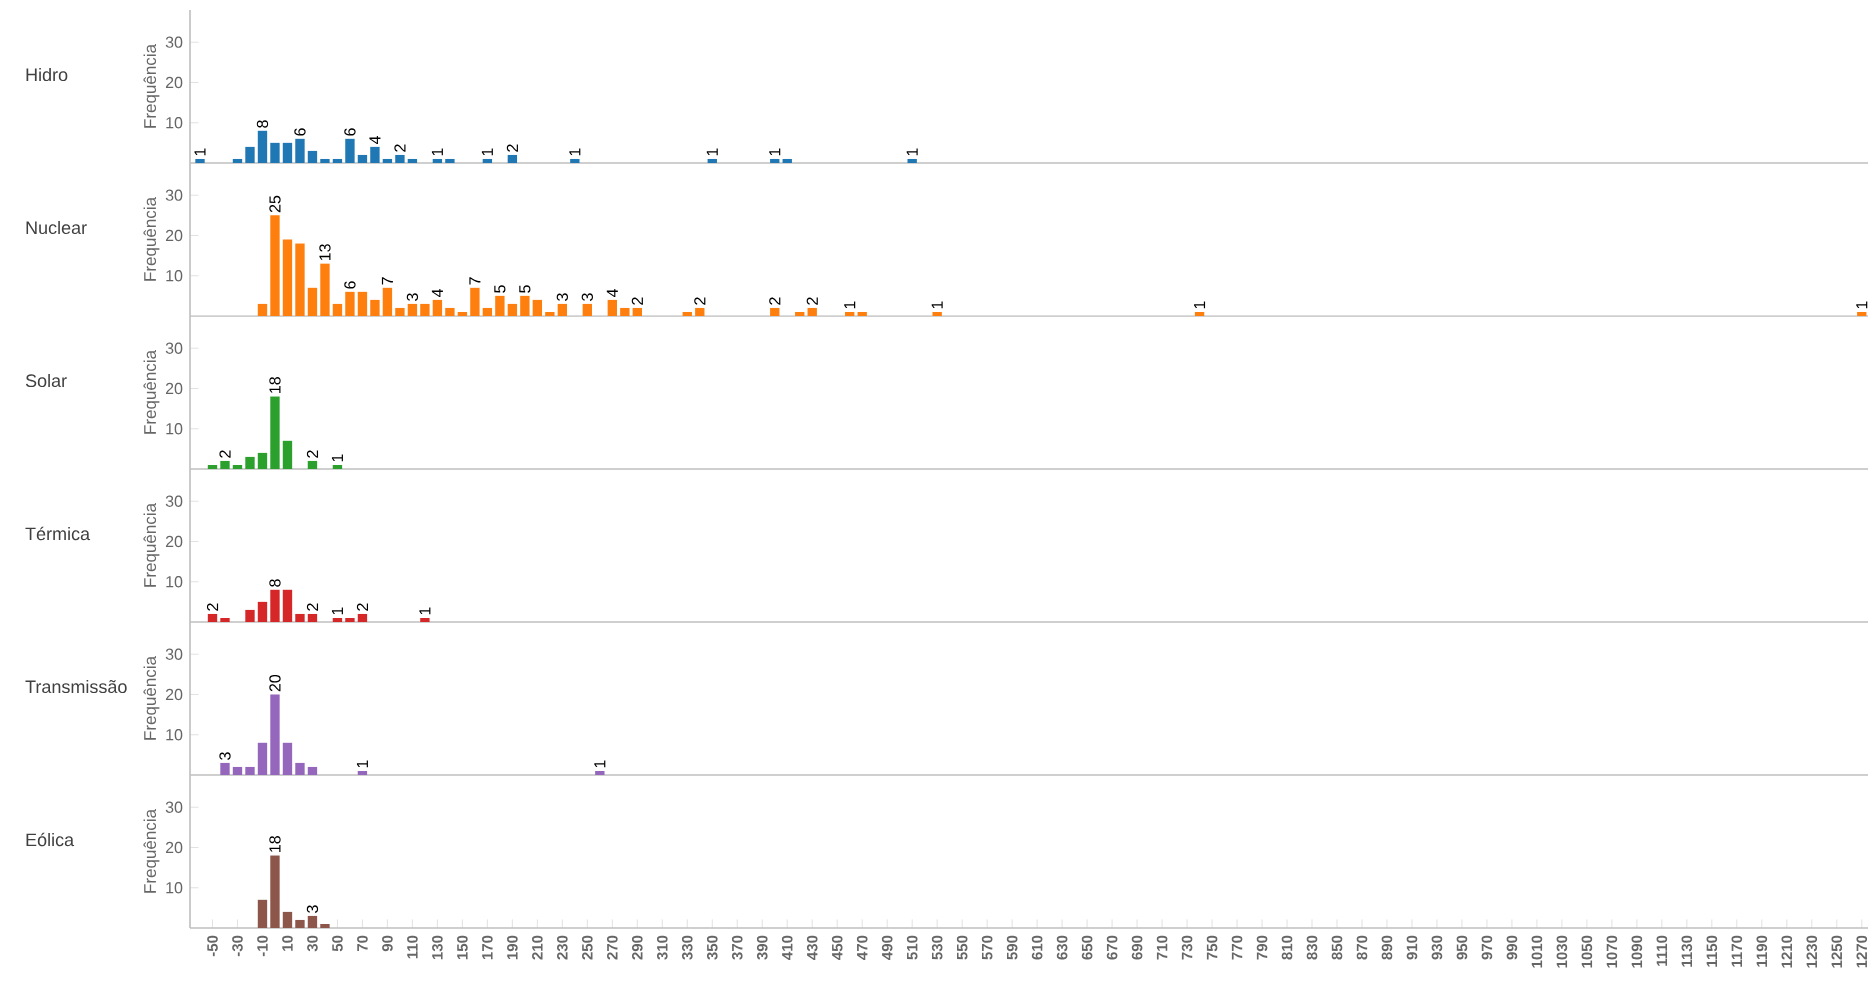 This screenshot has height=986, width=1868. I want to click on x-tick-label: 850, so click(1337, 947).